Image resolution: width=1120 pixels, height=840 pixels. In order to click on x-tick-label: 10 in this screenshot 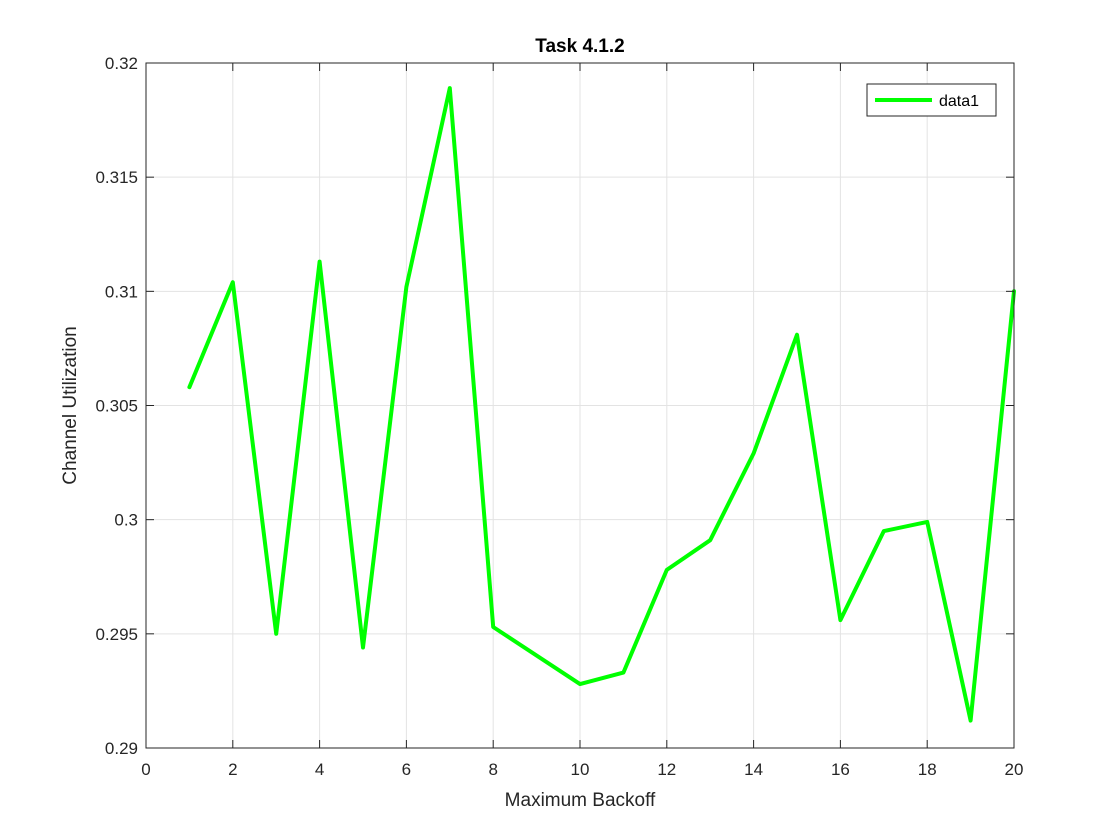, I will do `click(580, 769)`.